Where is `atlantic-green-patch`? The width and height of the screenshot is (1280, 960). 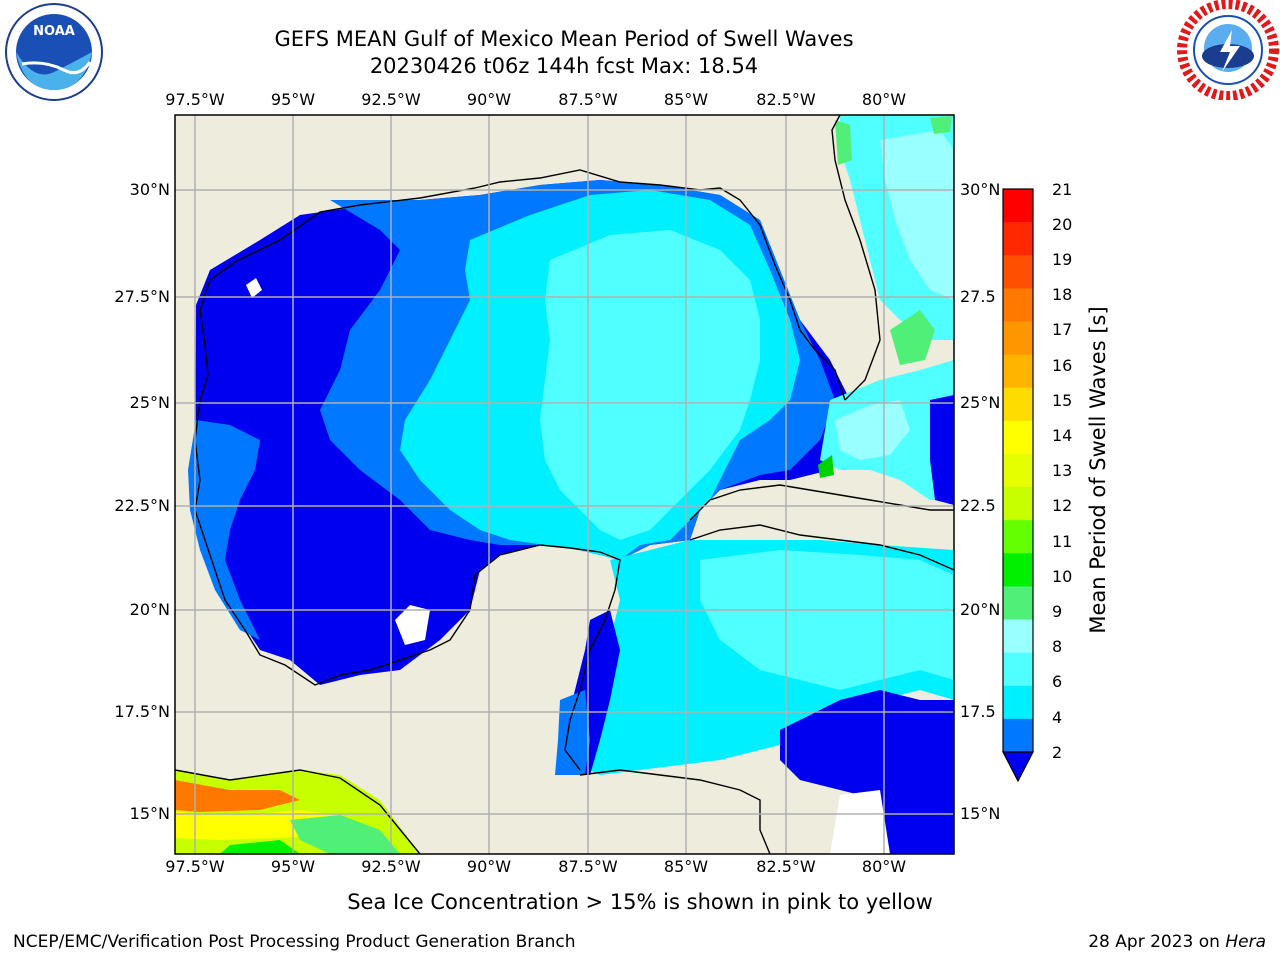
atlantic-green-patch is located at coordinates (843, 142).